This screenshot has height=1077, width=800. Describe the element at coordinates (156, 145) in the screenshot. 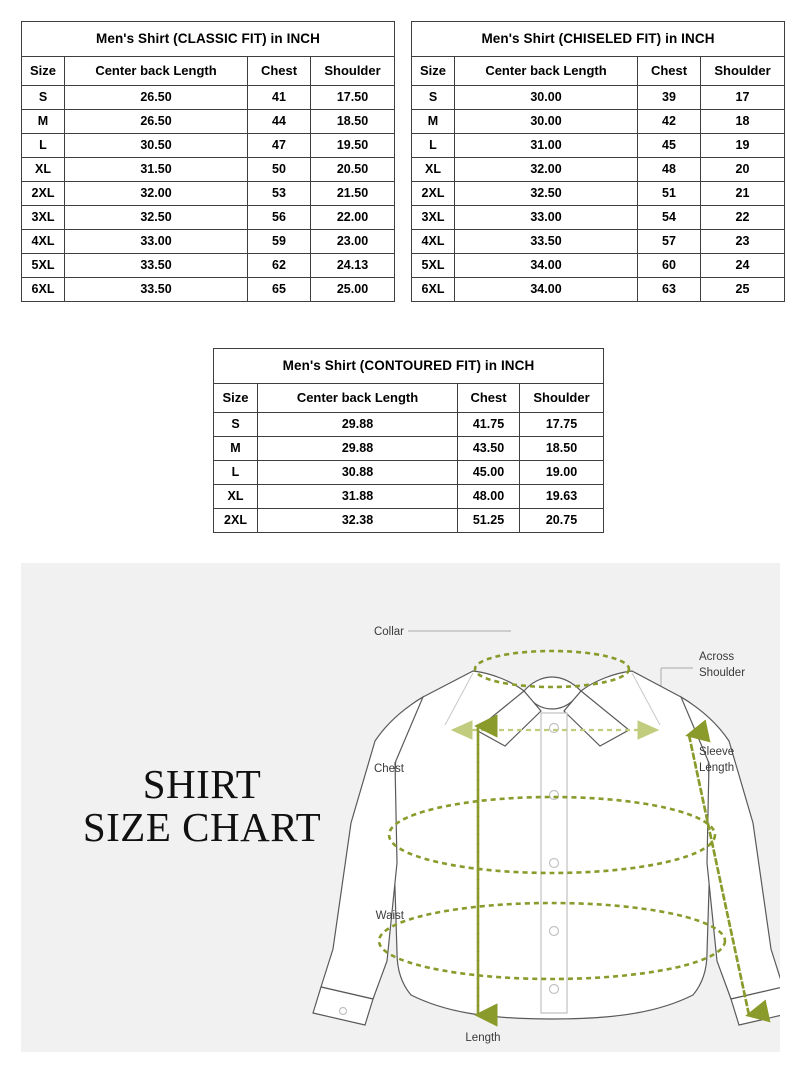

I see `cell-length: 30.50` at that location.